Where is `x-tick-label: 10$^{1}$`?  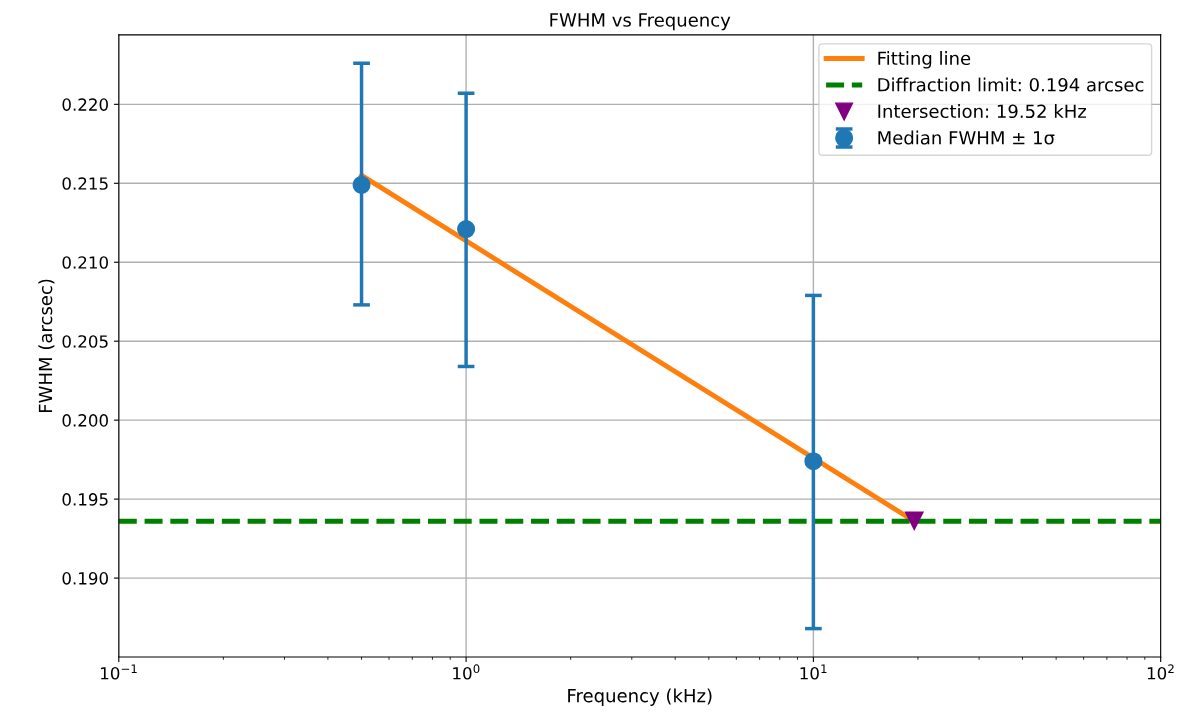 x-tick-label: 10$^{1}$ is located at coordinates (813, 672).